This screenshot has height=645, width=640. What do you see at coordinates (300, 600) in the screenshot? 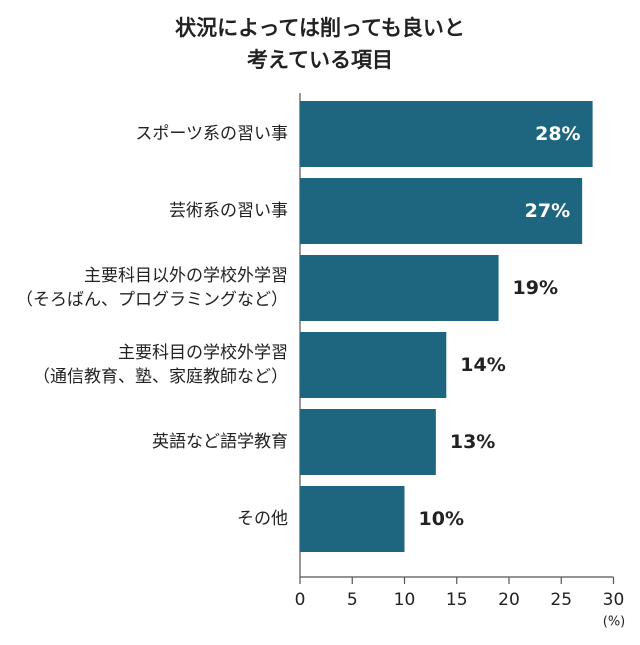
I see `x-tick-label-0: 0` at bounding box center [300, 600].